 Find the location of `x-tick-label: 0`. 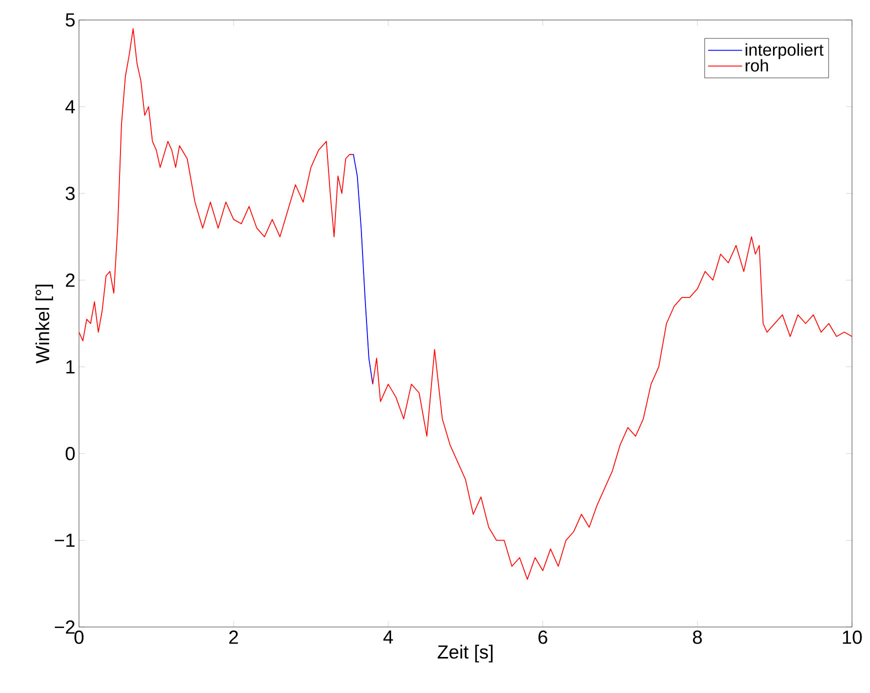

x-tick-label: 0 is located at coordinates (79, 637).